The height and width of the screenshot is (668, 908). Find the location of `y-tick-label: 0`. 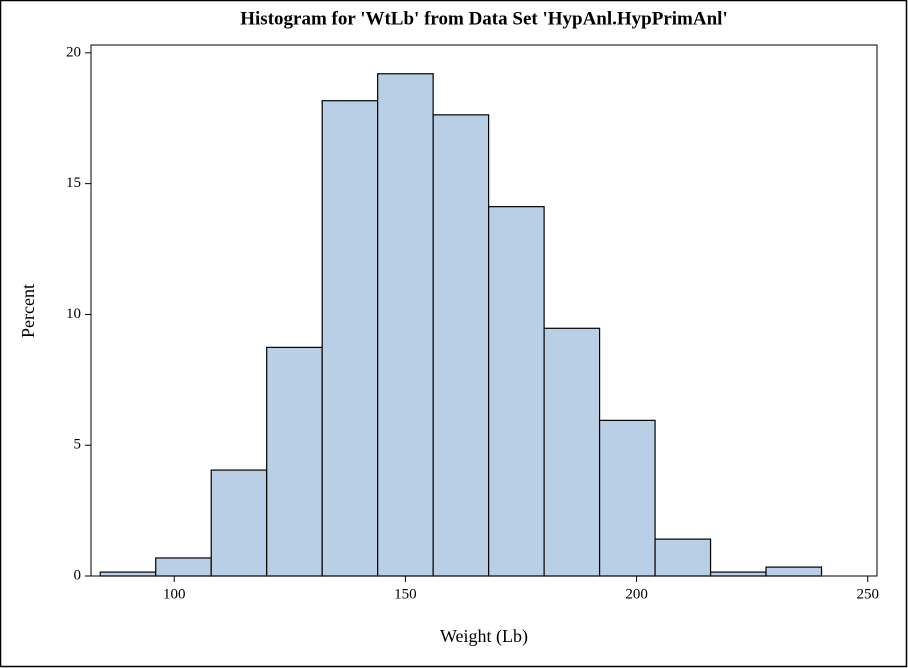

y-tick-label: 0 is located at coordinates (78, 575).